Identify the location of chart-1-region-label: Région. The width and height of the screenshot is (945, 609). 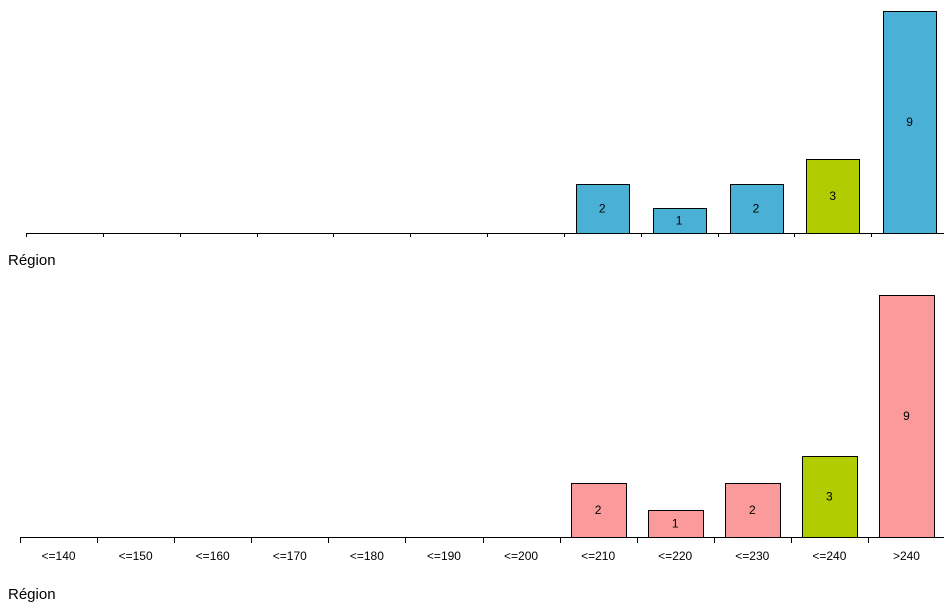
(32, 260).